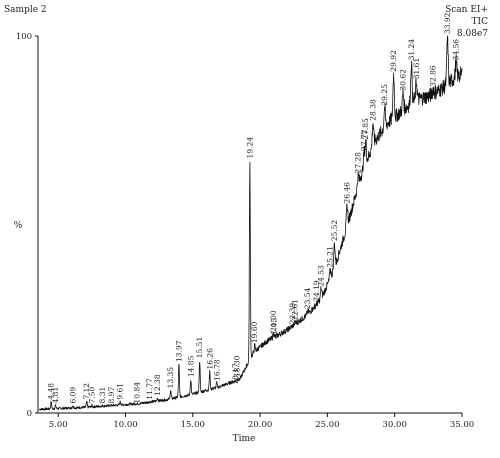 The height and width of the screenshot is (458, 500). What do you see at coordinates (411, 50) in the screenshot?
I see `peak-label: 31.24` at bounding box center [411, 50].